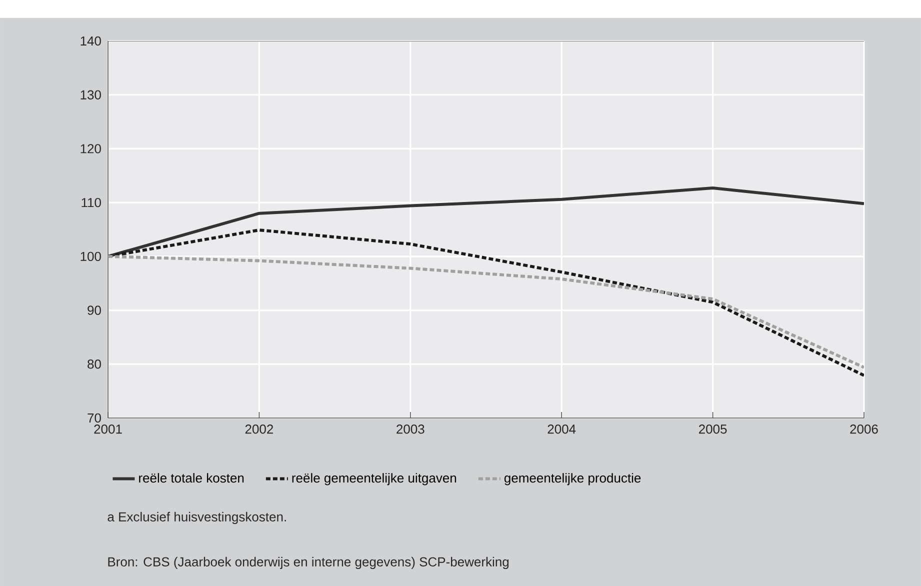 This screenshot has height=586, width=921. Describe the element at coordinates (410, 429) in the screenshot. I see `x-tick-label: 2003` at that location.